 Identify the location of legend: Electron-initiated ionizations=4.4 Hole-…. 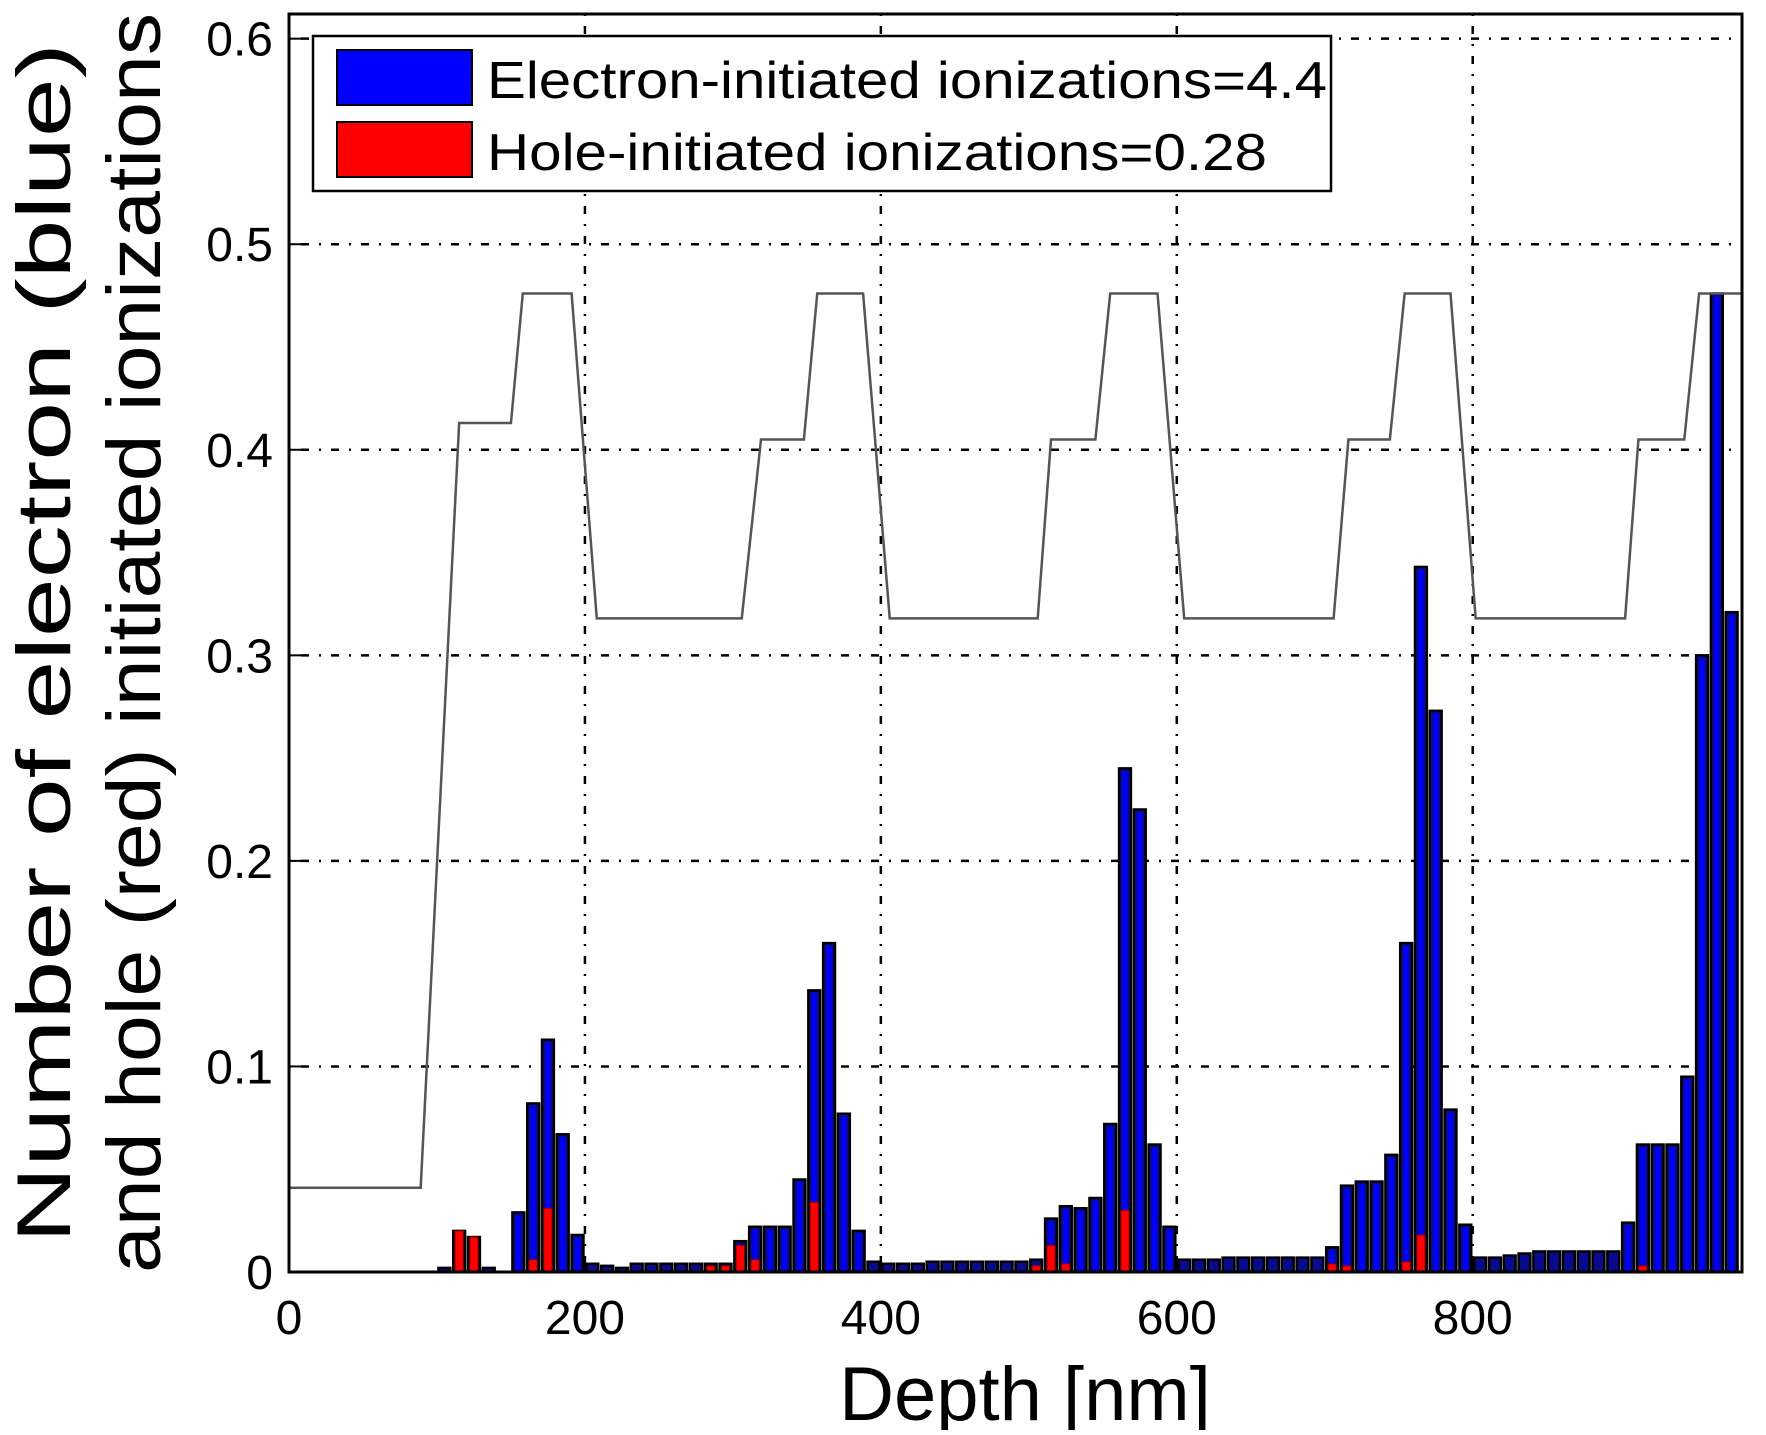
(822, 113).